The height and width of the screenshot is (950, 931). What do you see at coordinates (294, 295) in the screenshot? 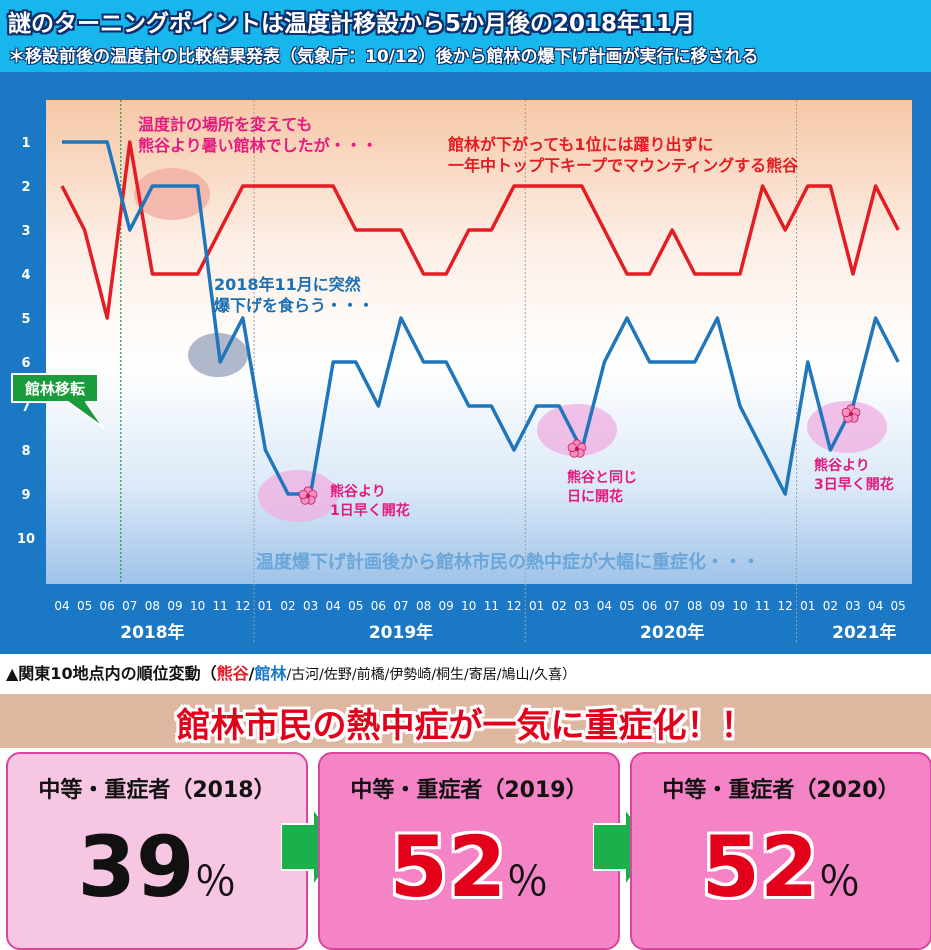
I see `annotation-drop: 2018年11月に突然爆下げを食らう・・・` at bounding box center [294, 295].